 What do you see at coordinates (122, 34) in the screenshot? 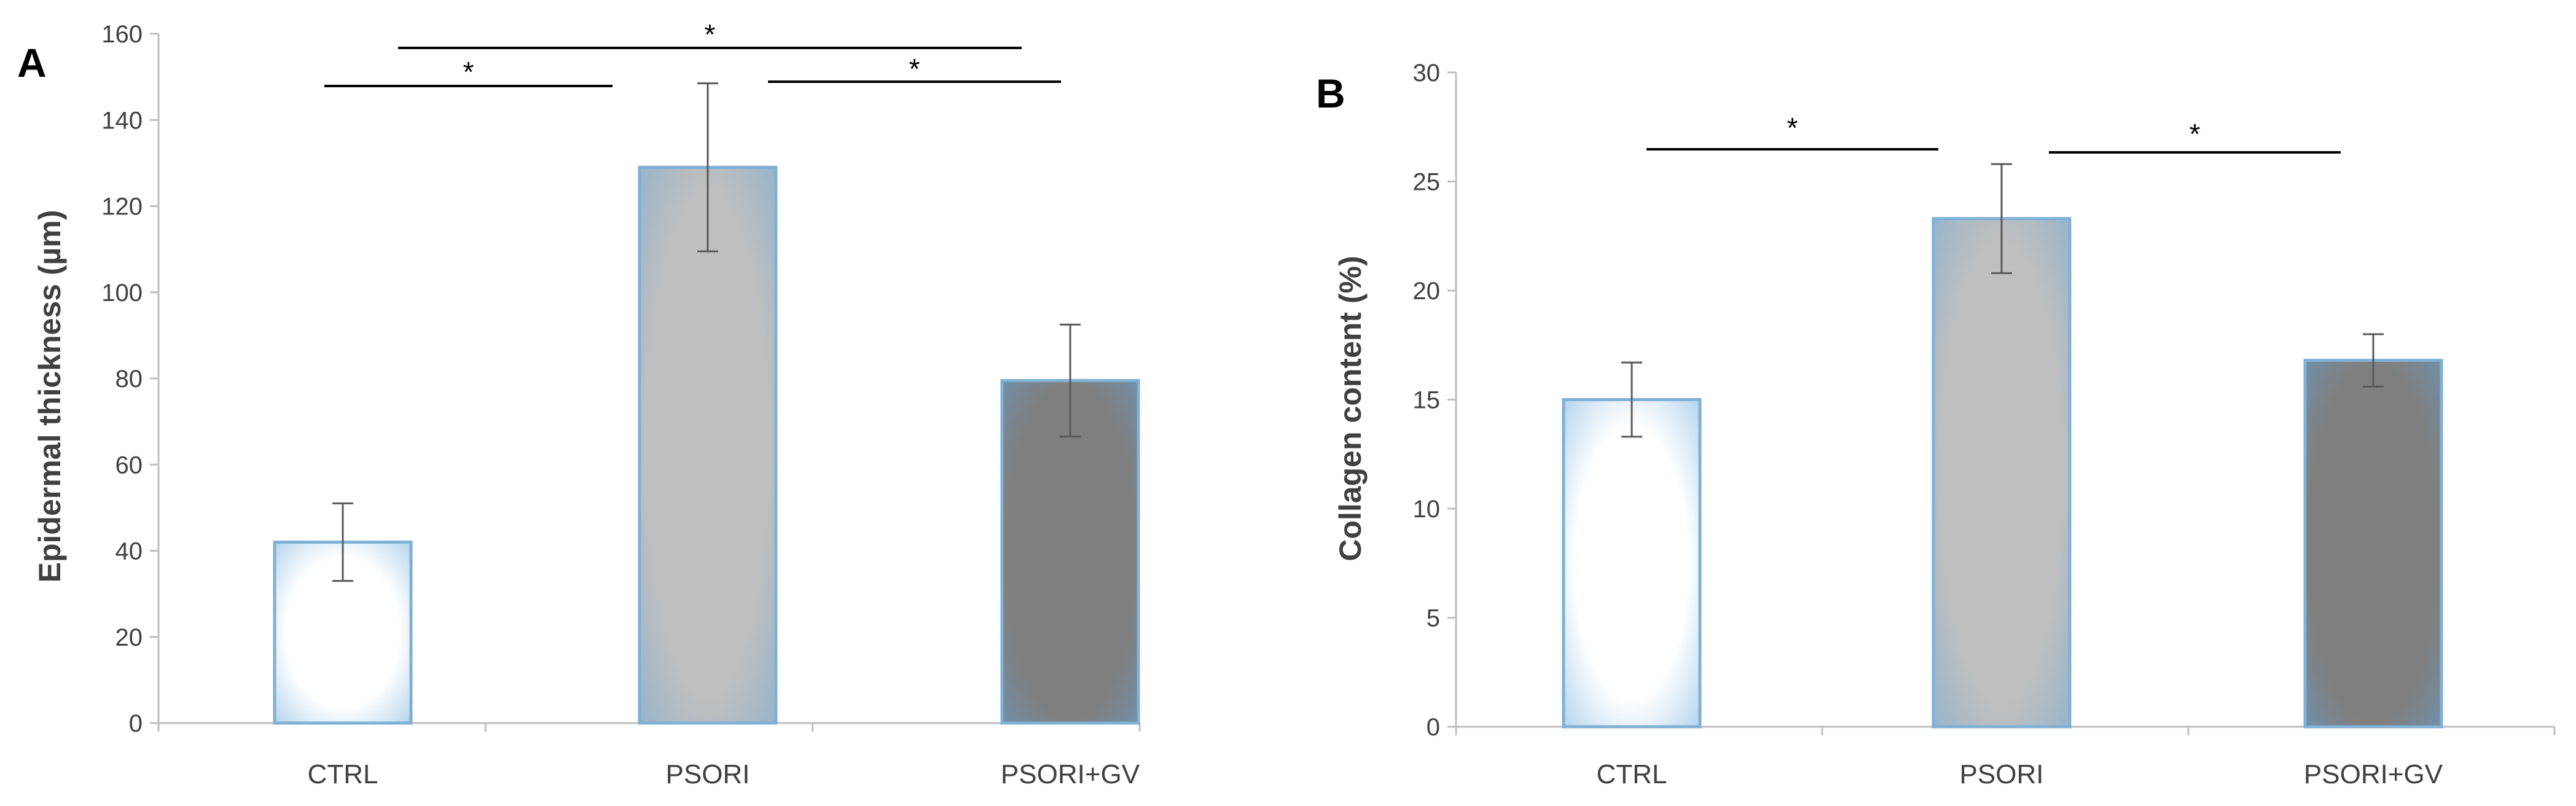
I see `y-tick-label: 160` at bounding box center [122, 34].